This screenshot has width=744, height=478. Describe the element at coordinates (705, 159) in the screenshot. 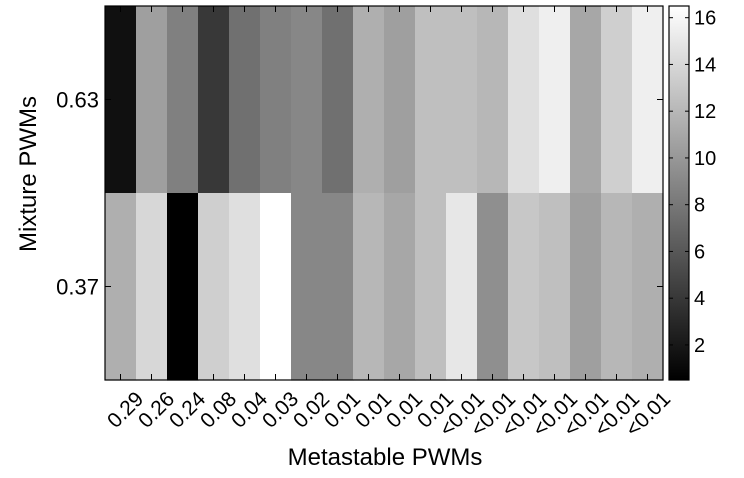

I see `colorbar-tick-label: 10` at that location.